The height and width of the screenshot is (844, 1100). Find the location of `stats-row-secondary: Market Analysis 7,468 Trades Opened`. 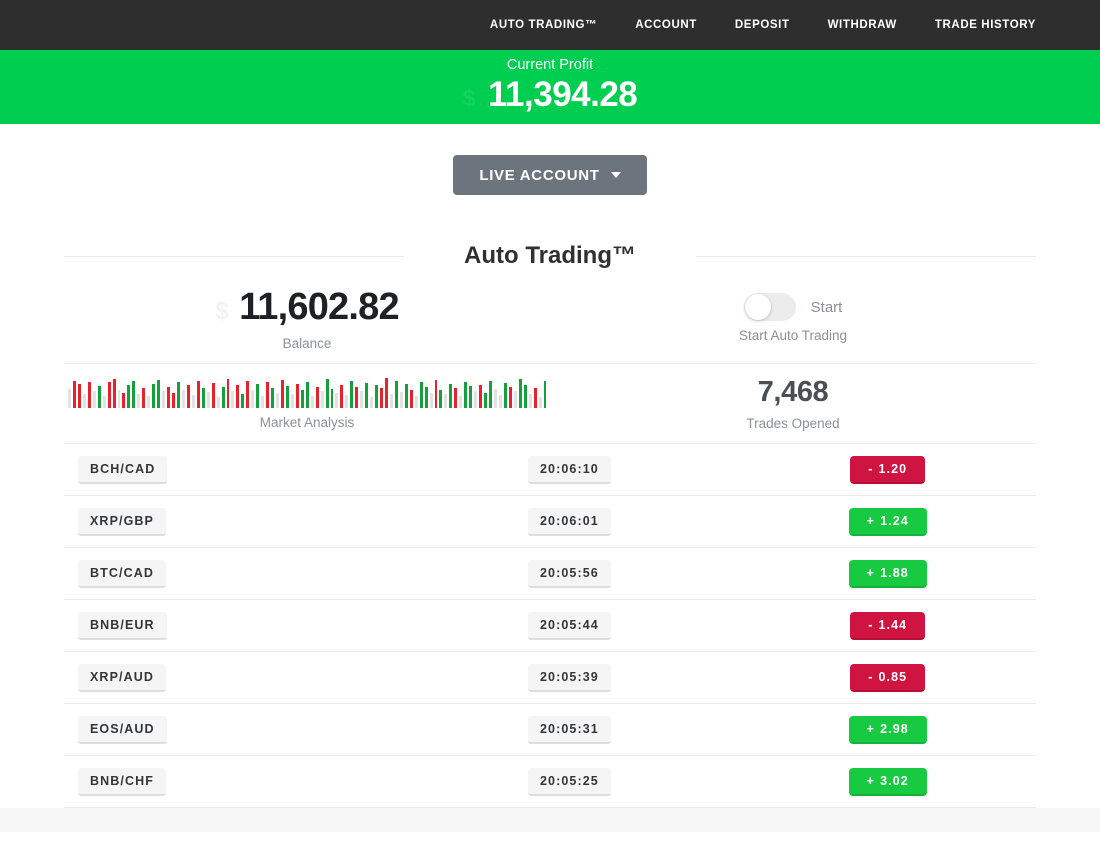

stats-row-secondary: Market Analysis 7,468 Trades Opened is located at coordinates (550, 404).